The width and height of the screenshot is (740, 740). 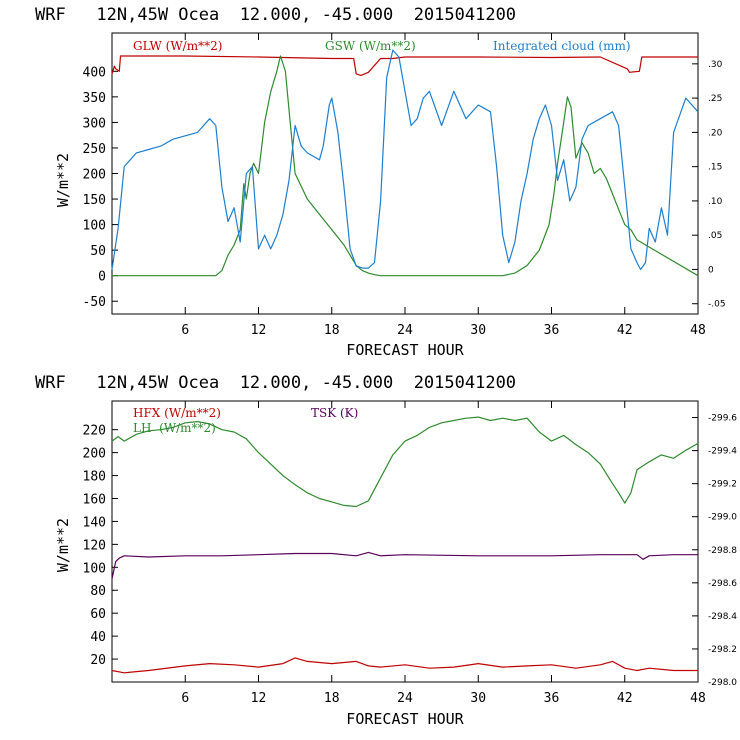 What do you see at coordinates (722, 419) in the screenshot?
I see `panel2-right-tick-label: -299.6` at bounding box center [722, 419].